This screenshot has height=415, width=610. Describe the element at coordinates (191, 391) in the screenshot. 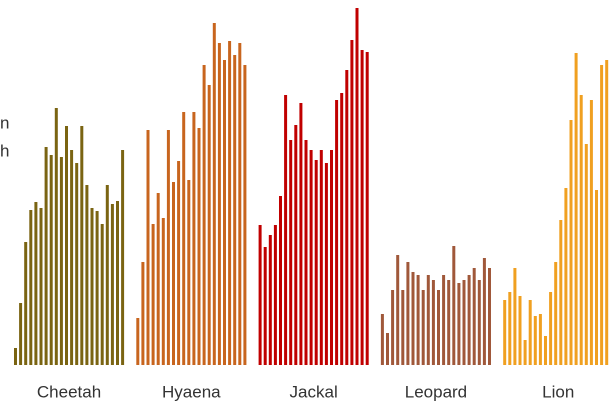

I see `x-tick-label: Hyaena` at that location.